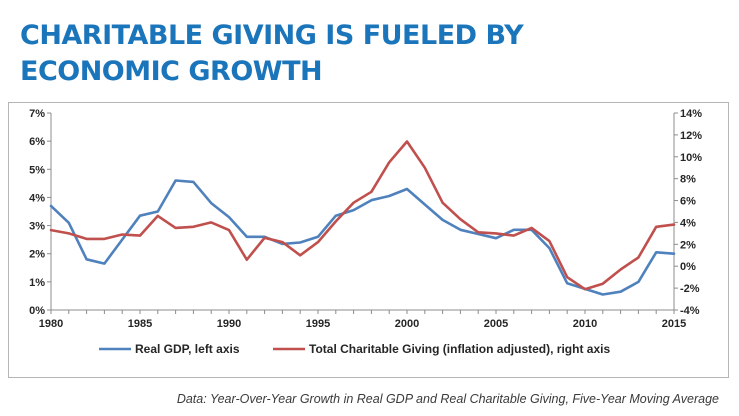  I want to click on right-tick-label: 10%, so click(691, 158).